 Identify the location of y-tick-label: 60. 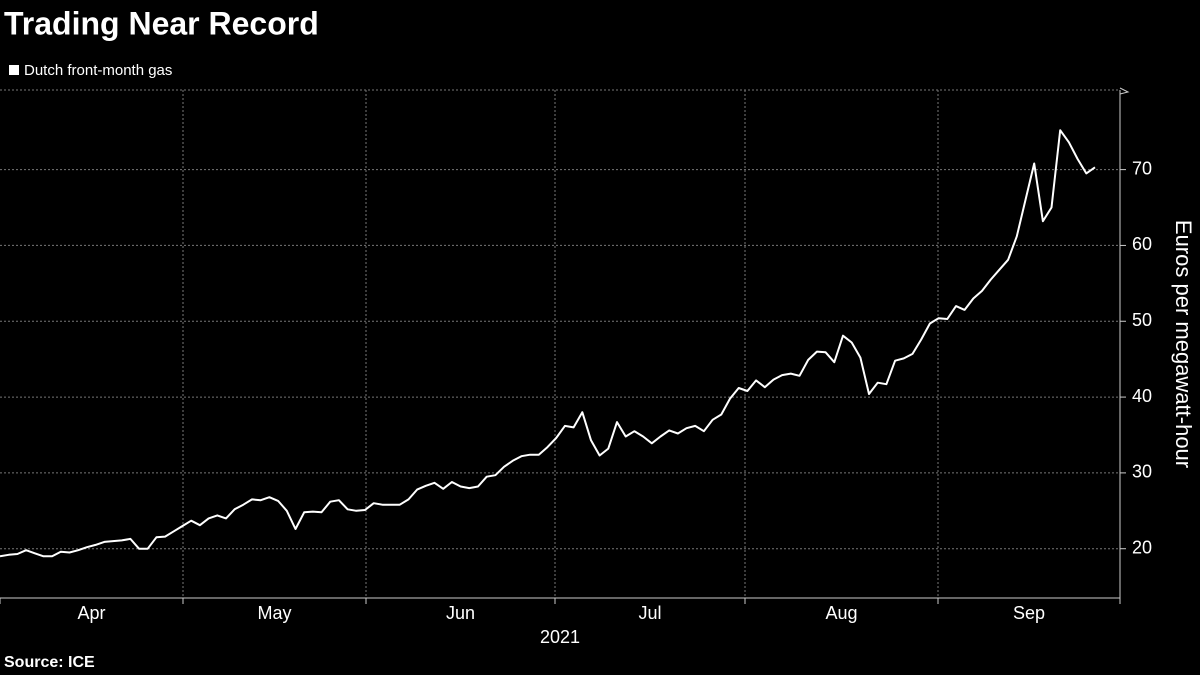
(1142, 244).